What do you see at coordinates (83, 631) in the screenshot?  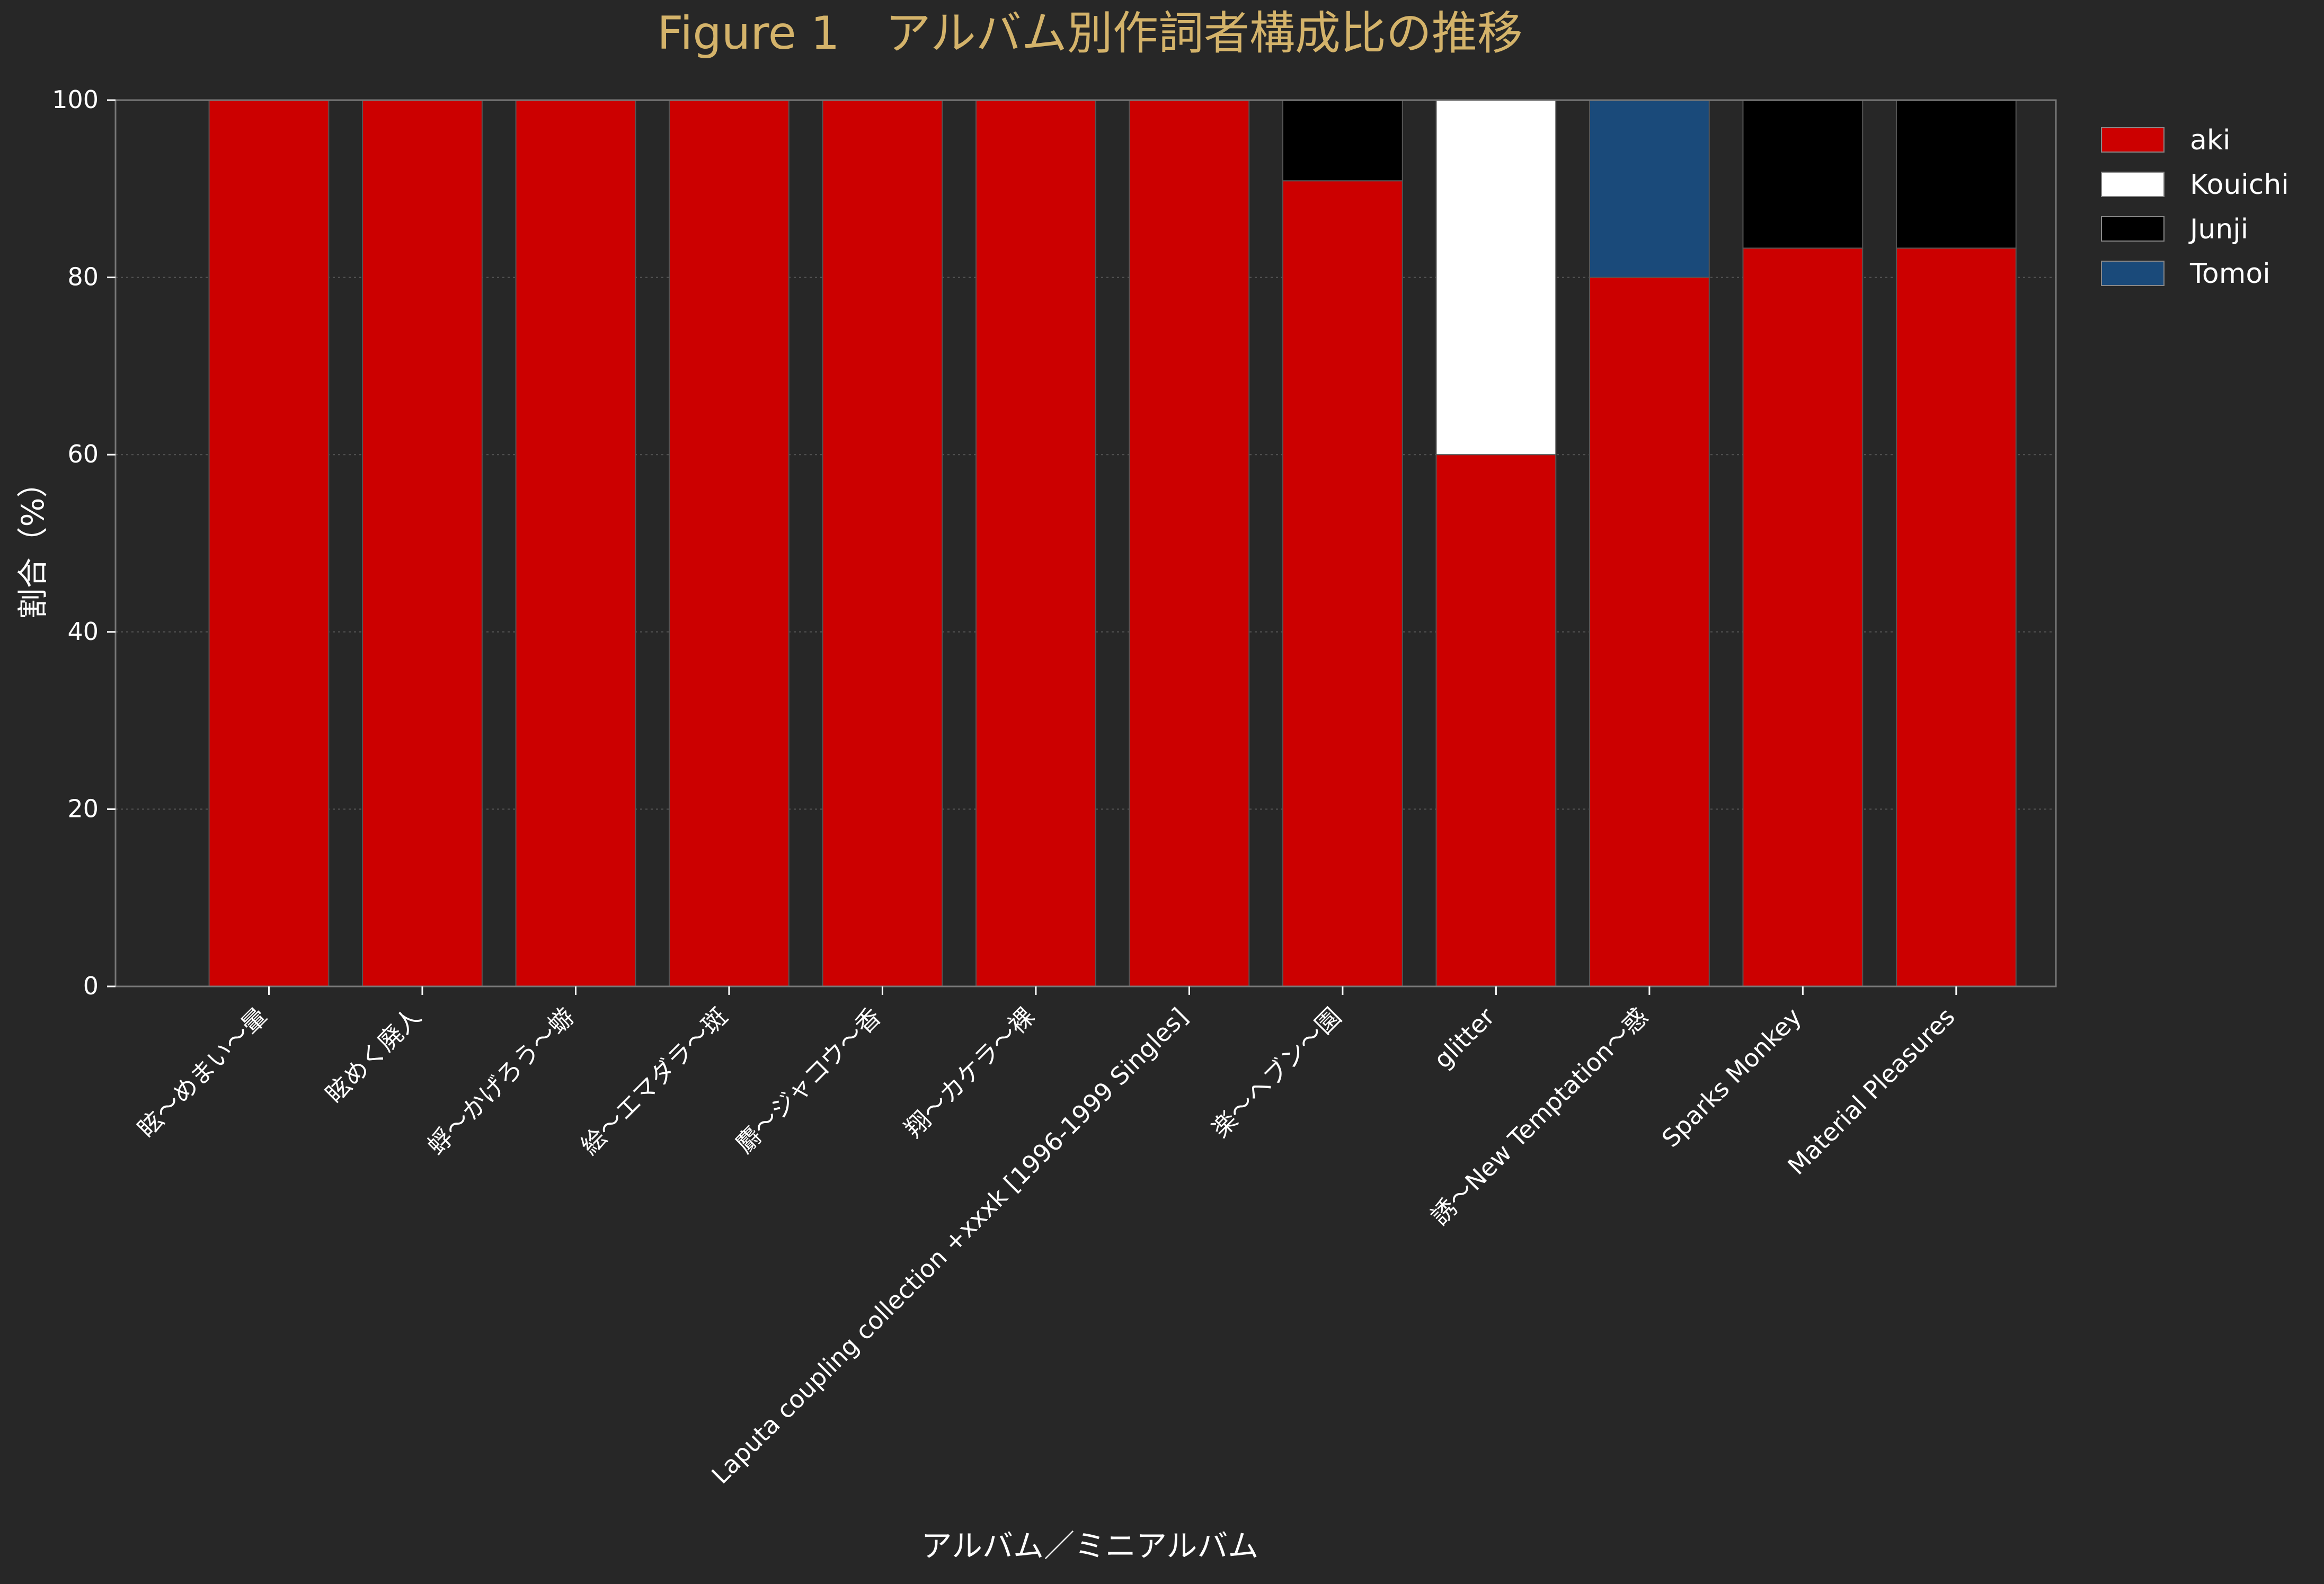 I see `y-tick-label: 40` at bounding box center [83, 631].